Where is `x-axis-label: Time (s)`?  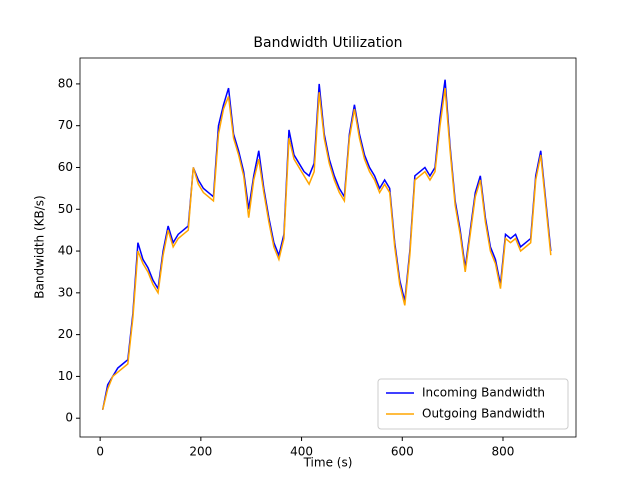 x-axis-label: Time (s) is located at coordinates (328, 463).